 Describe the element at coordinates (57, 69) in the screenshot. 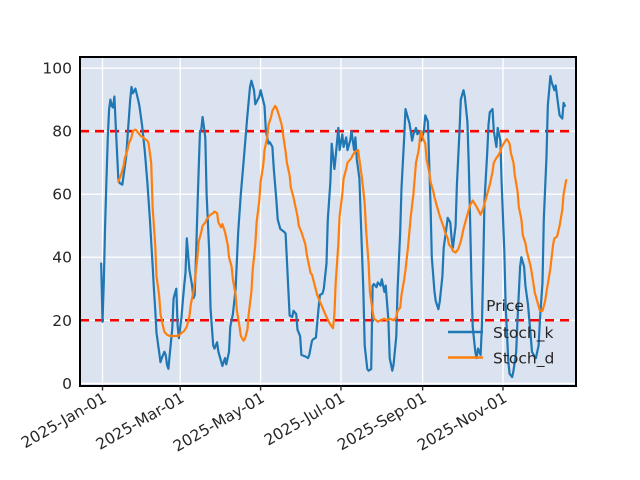

I see `y-tick-label: 100` at that location.